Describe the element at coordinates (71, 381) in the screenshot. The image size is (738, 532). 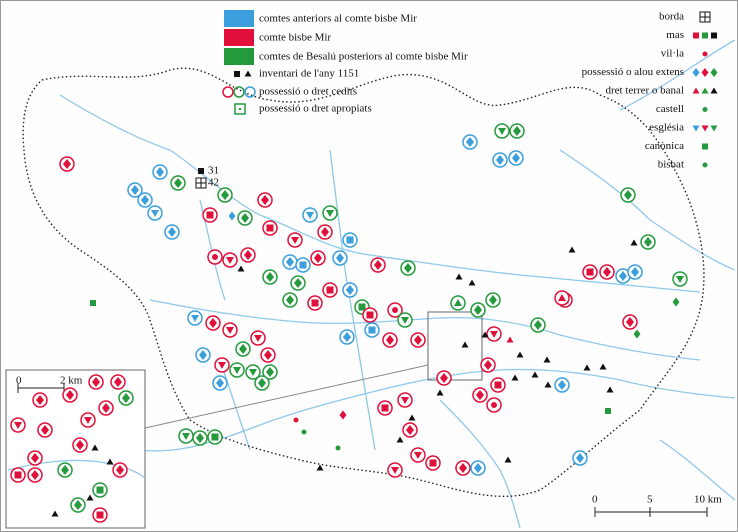
I see `inset-scale-label: 2 km` at that location.